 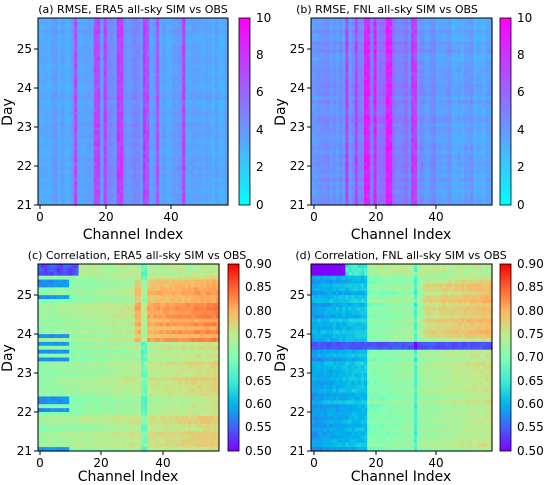 What do you see at coordinates (133, 9) in the screenshot?
I see `panel-a-title: (a) RMSE, ERA5 all-sky SIM vs OBS` at bounding box center [133, 9].